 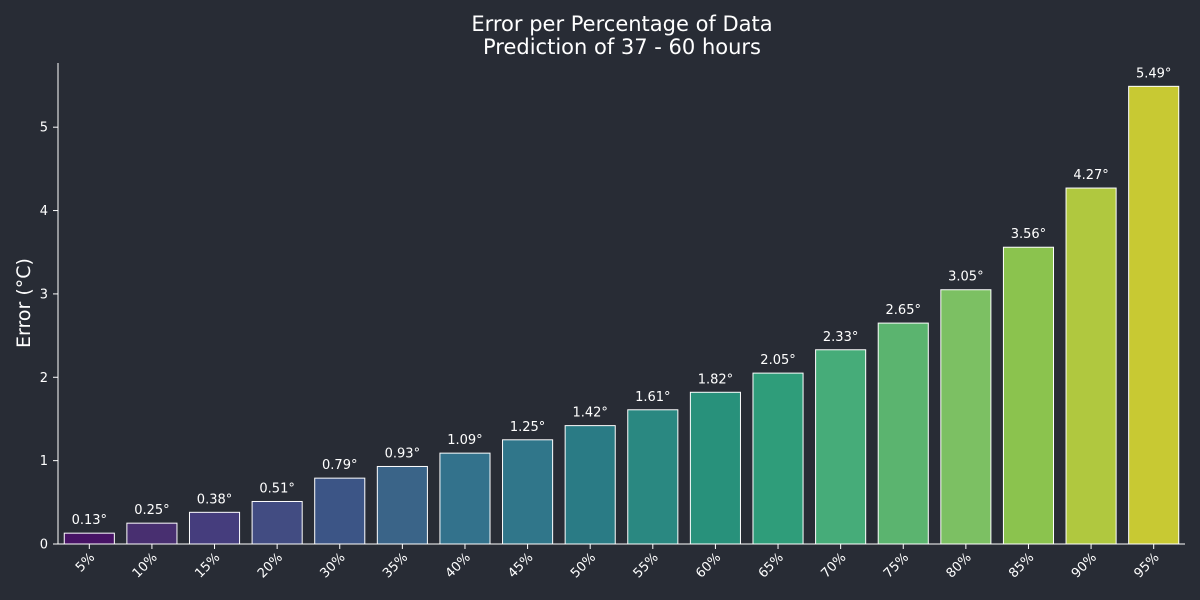 I want to click on data-label: 1.25°, so click(x=527, y=427).